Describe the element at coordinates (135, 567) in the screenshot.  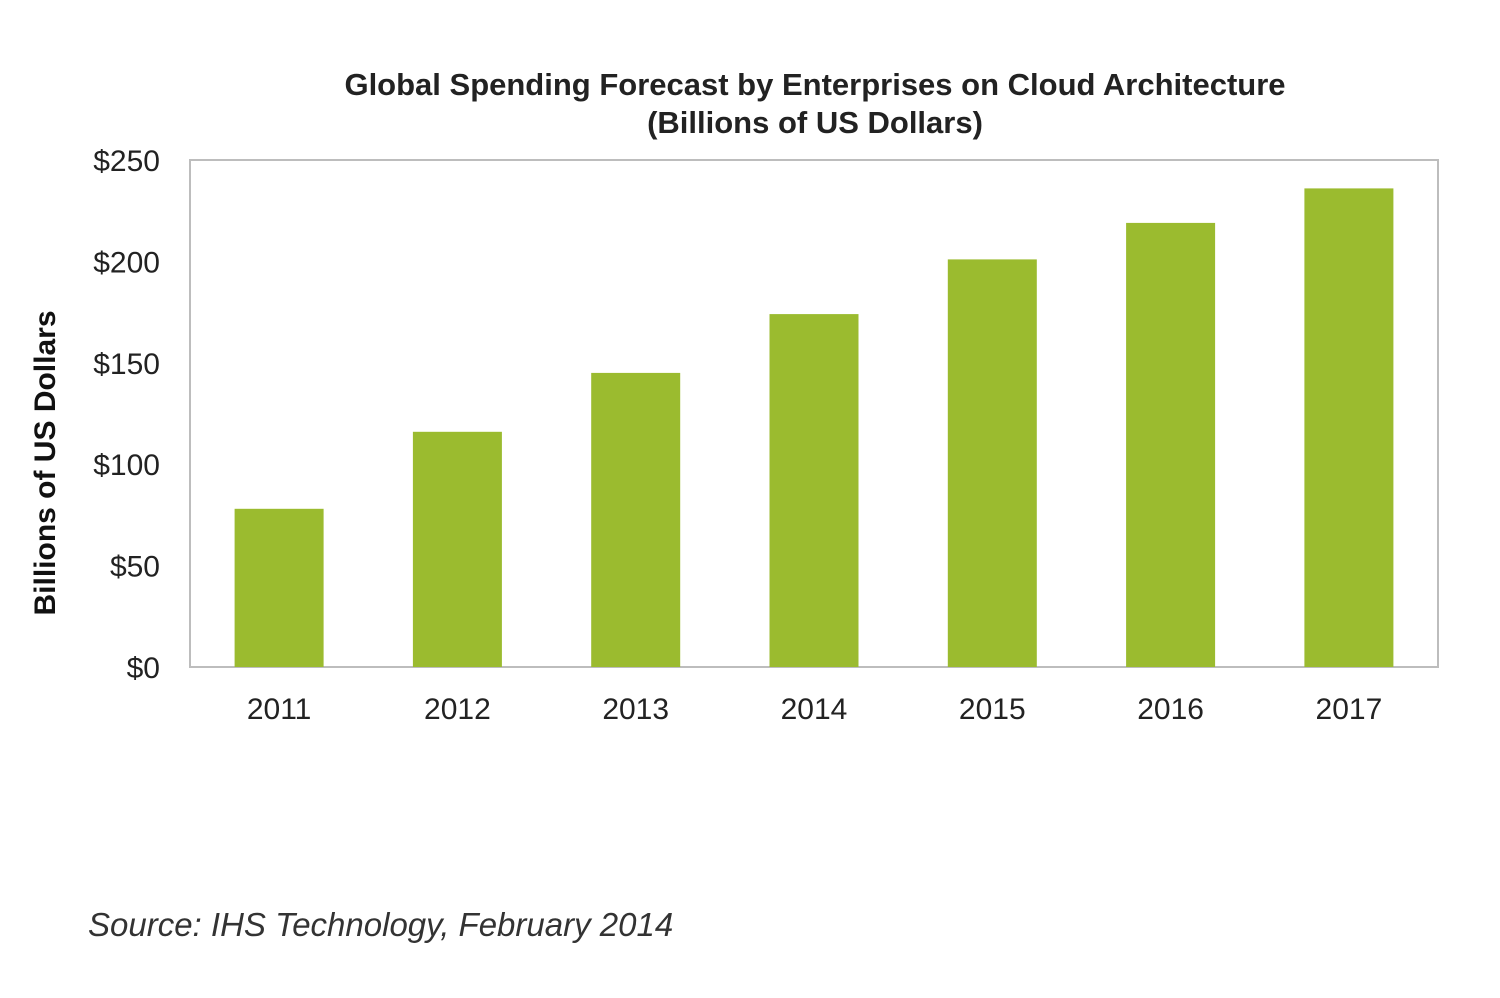
I see `y-tick-label: $50` at that location.